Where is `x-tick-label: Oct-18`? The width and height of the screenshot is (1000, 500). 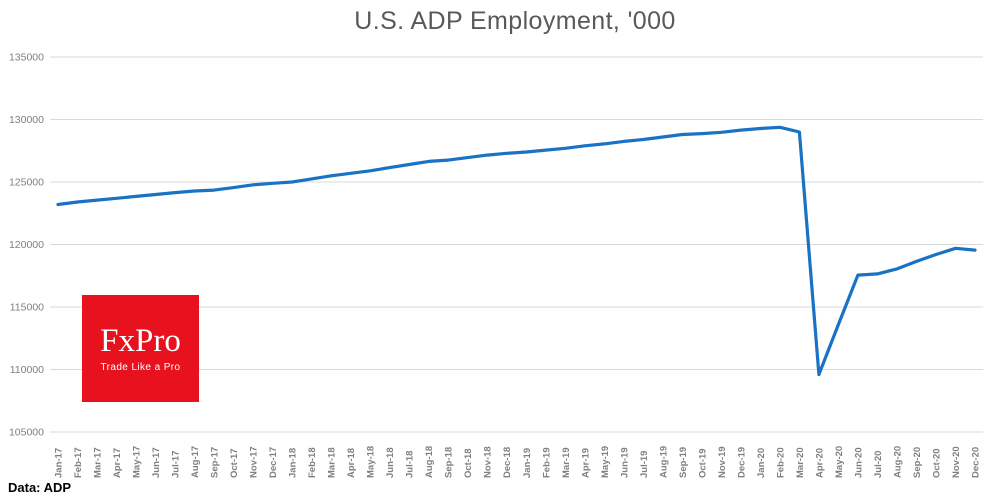
x-tick-label: Oct-18 is located at coordinates (468, 463).